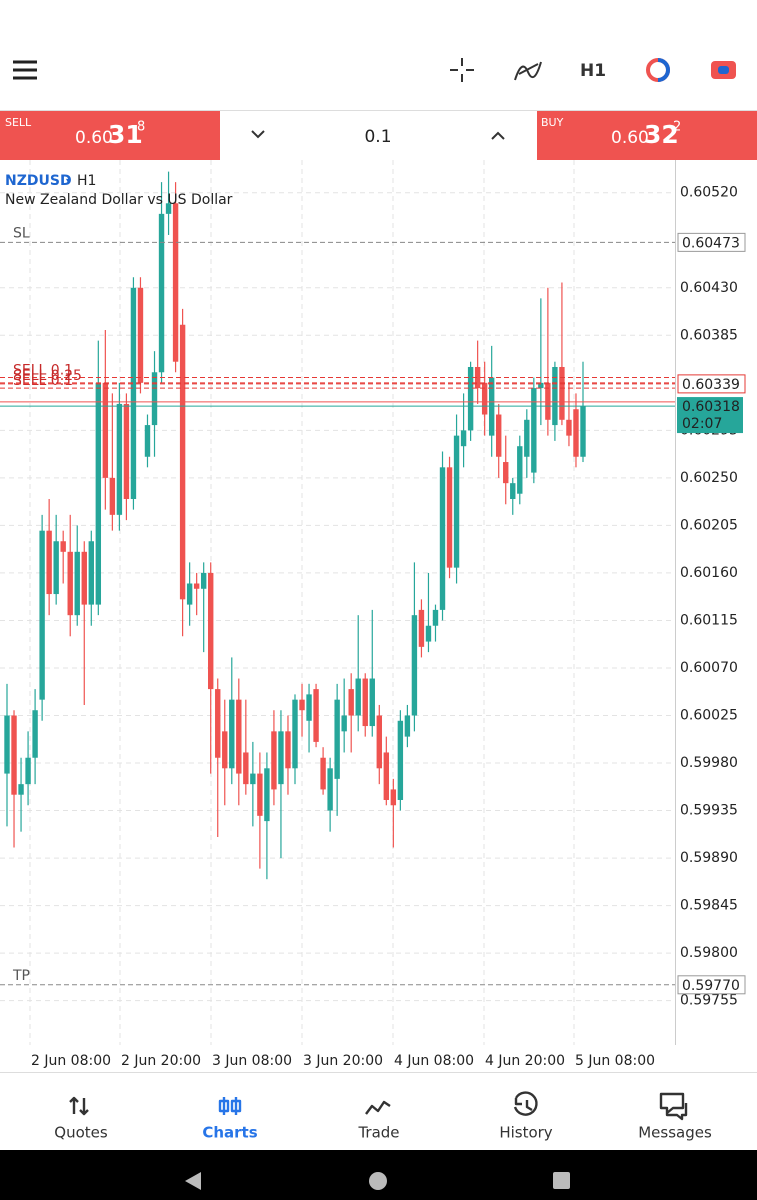 The image size is (757, 1200). I want to click on y-tick-label: 0.60160, so click(709, 573).